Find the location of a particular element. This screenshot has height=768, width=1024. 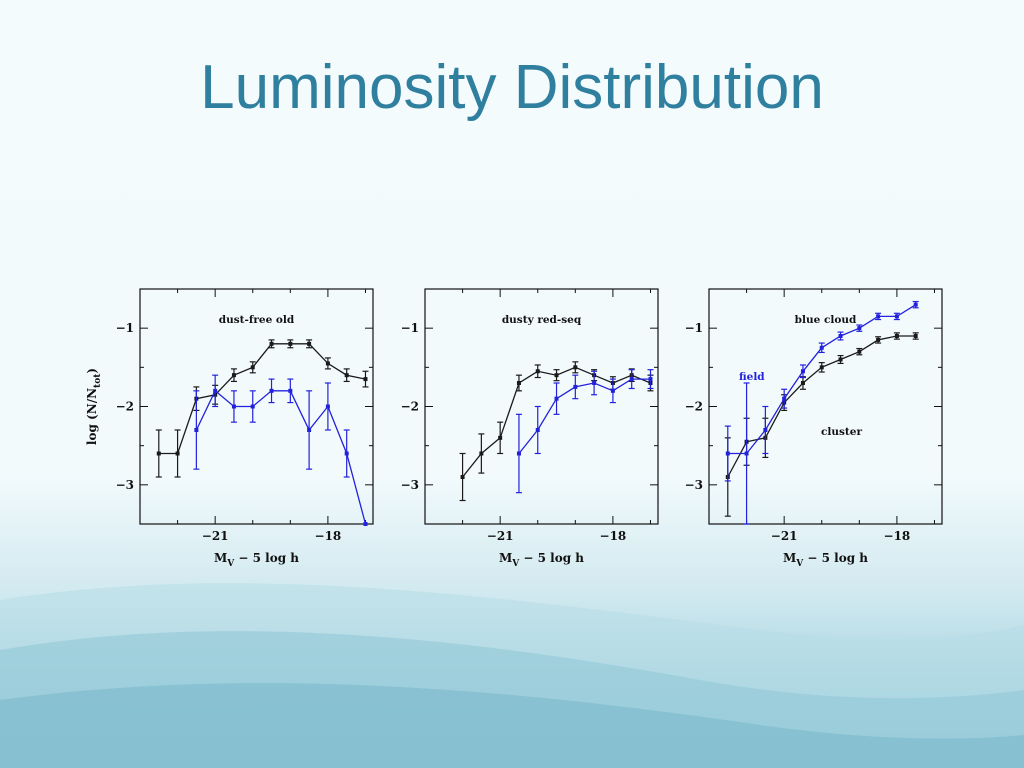

slide-title: Luminosity Distribution is located at coordinates (512, 87).